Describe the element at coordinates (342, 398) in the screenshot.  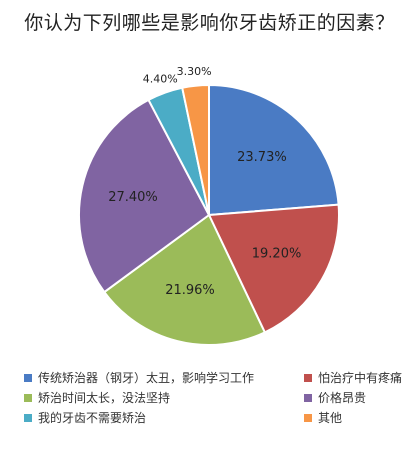
I see `legend-label: 价格昂贵` at that location.